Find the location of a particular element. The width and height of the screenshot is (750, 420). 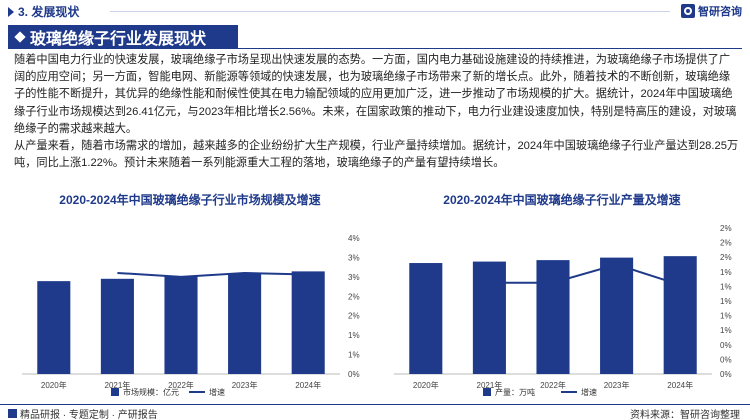

brand-name: 智研咨询 is located at coordinates (720, 12).